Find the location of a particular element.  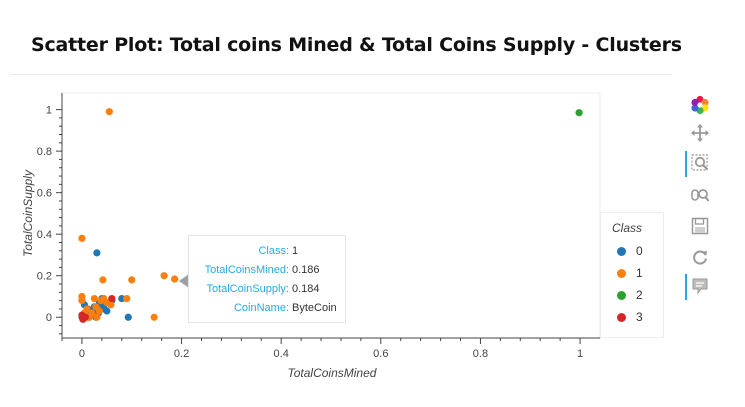

hover-icon is located at coordinates (700, 286).